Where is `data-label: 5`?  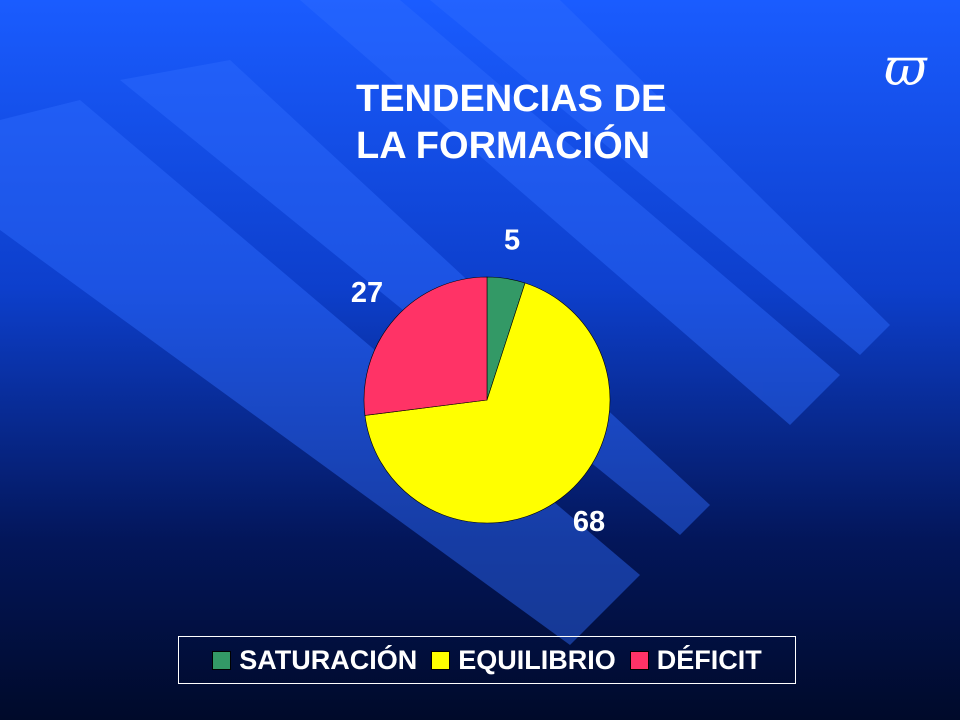 data-label: 5 is located at coordinates (512, 241).